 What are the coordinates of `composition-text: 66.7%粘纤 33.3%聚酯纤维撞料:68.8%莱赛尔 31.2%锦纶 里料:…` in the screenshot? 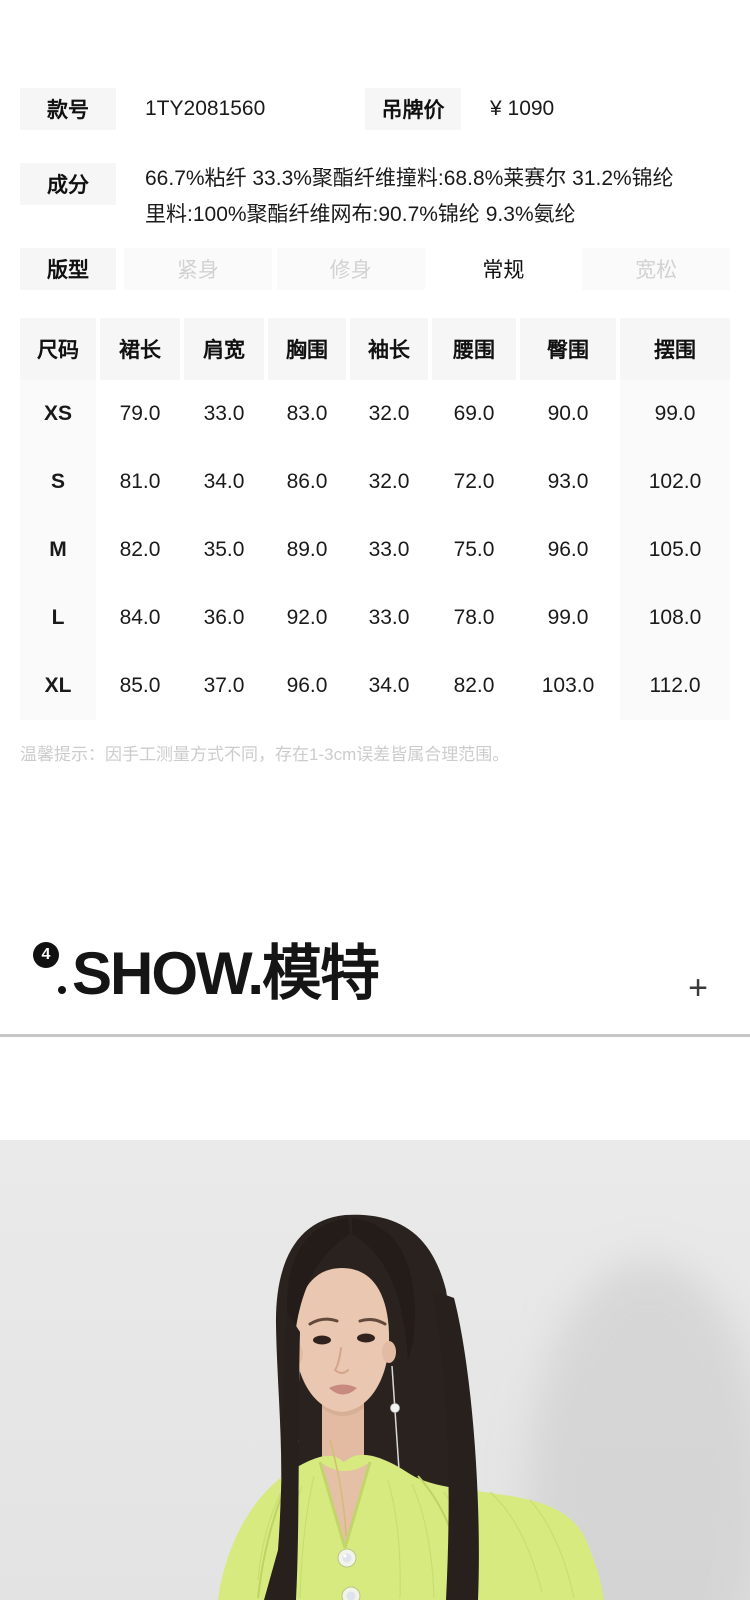 It's located at (445, 197).